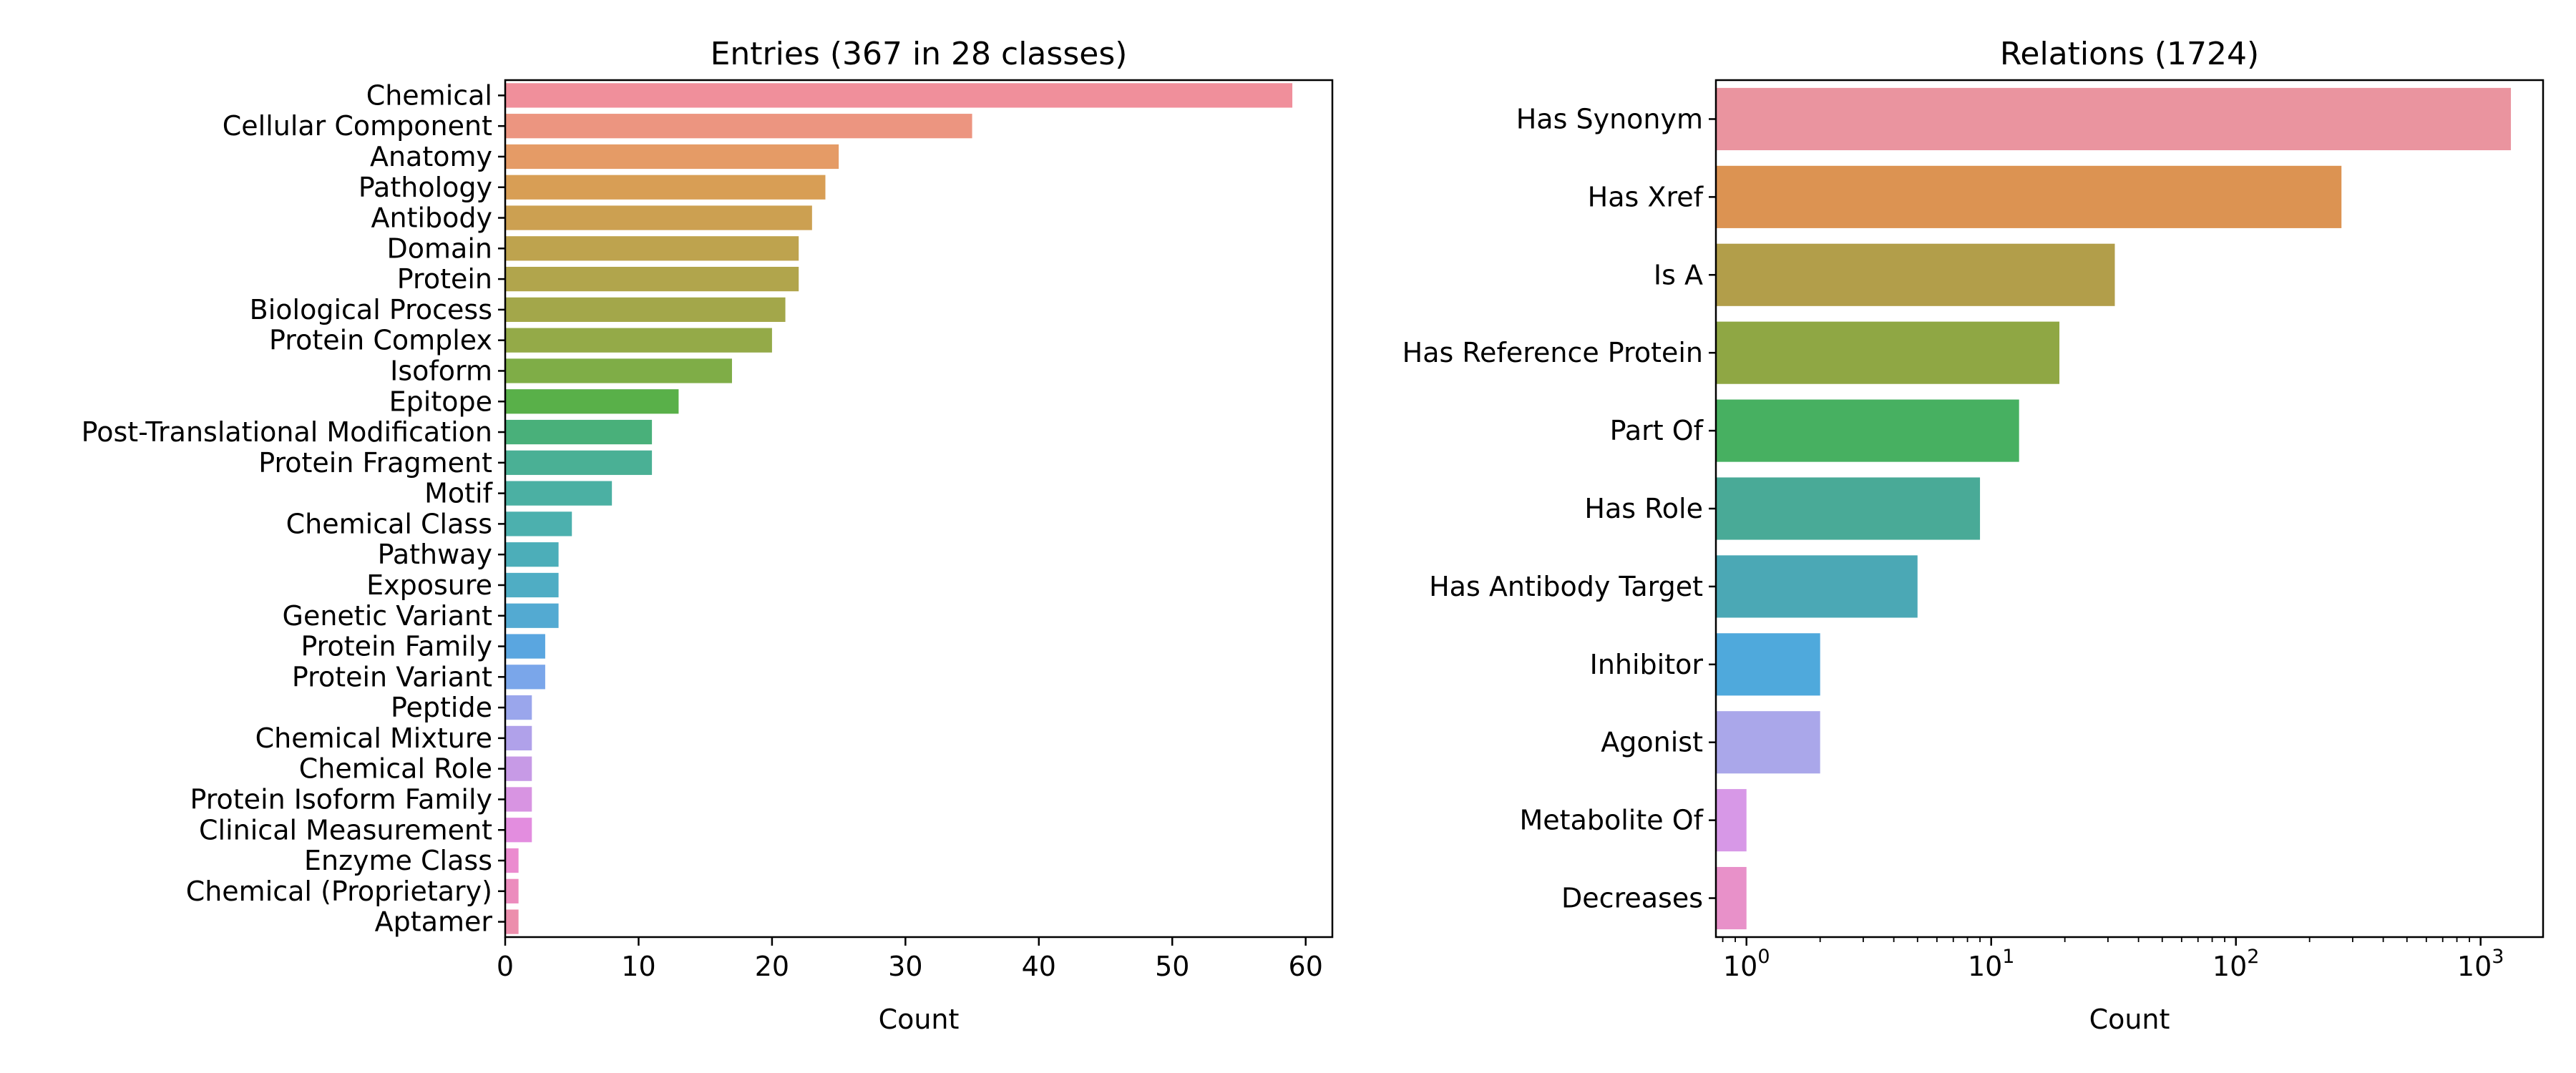 The width and height of the screenshot is (2576, 1073). I want to click on right-category-label: Has Role, so click(1643, 508).